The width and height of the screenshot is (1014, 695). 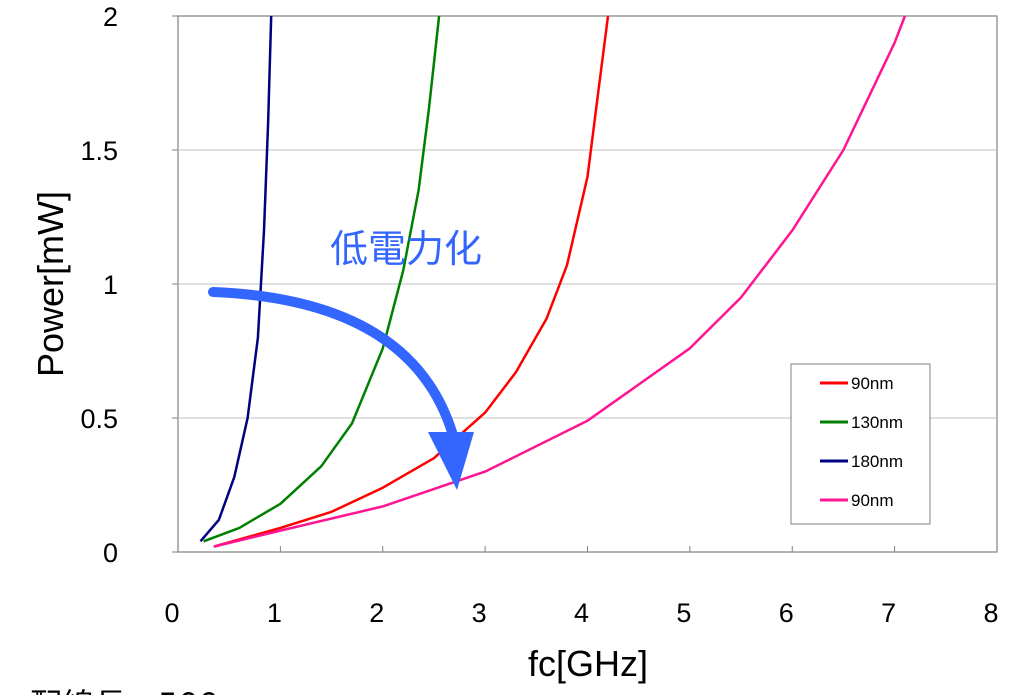 What do you see at coordinates (332, 362) in the screenshot?
I see `arrow-shaft` at bounding box center [332, 362].